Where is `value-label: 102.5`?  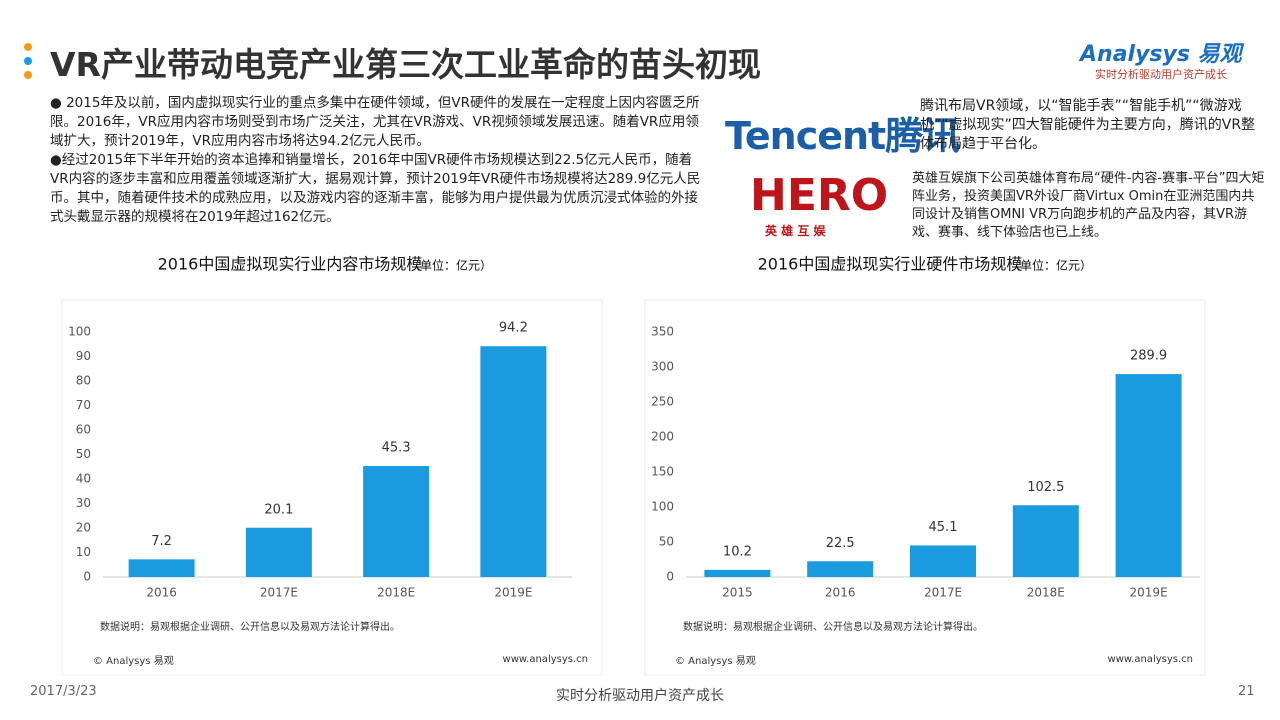
value-label: 102.5 is located at coordinates (1045, 487).